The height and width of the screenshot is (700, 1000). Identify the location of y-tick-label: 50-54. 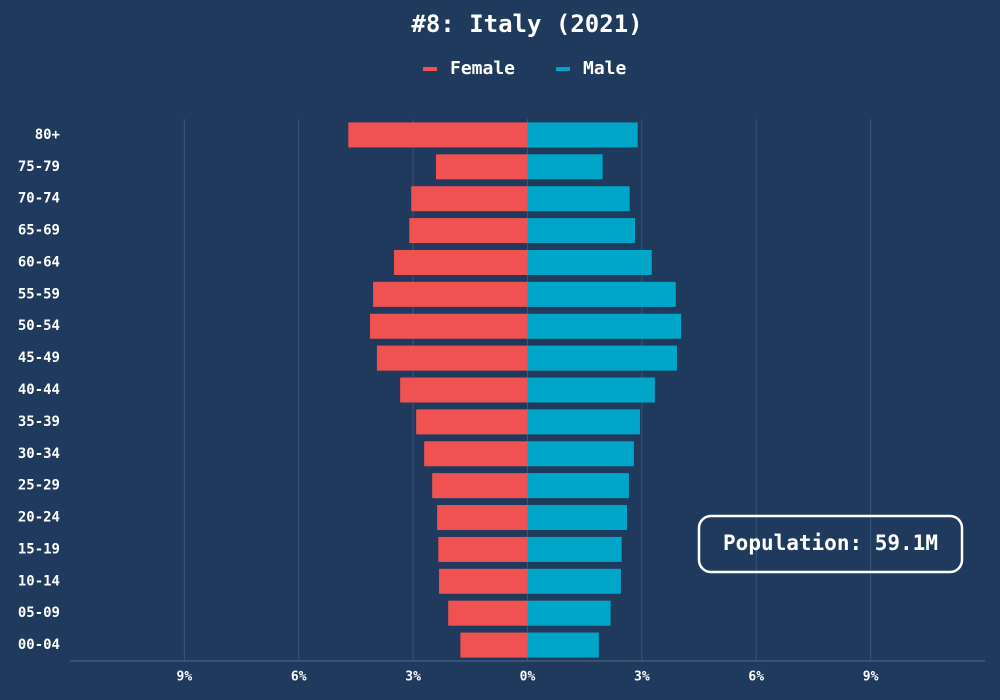
(39, 326).